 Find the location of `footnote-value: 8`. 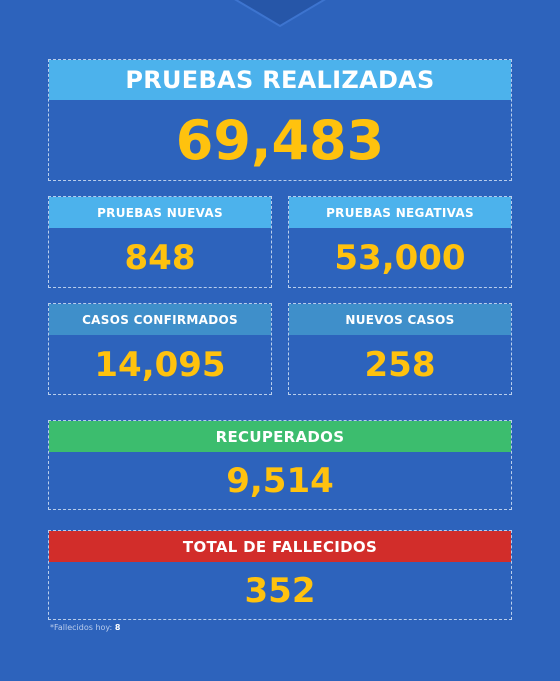

footnote-value: 8 is located at coordinates (117, 627).